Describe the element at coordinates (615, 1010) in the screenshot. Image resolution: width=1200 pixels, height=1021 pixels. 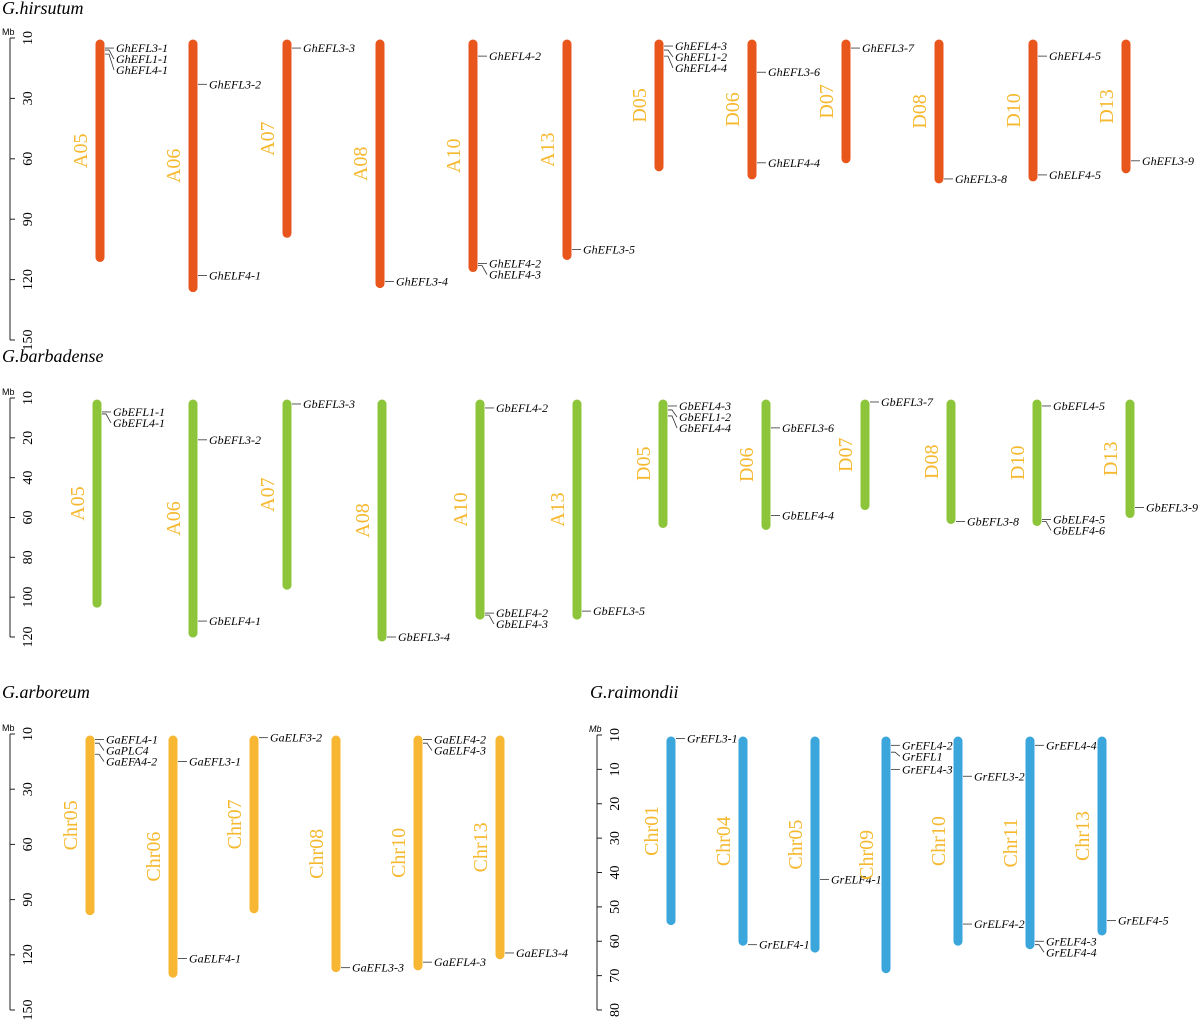
I see `tick-label: 80` at that location.